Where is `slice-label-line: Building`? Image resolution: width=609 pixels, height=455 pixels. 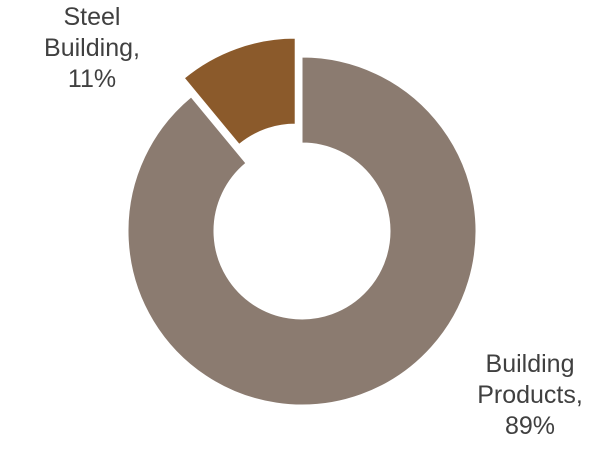
slice-label-line: Building is located at coordinates (530, 364).